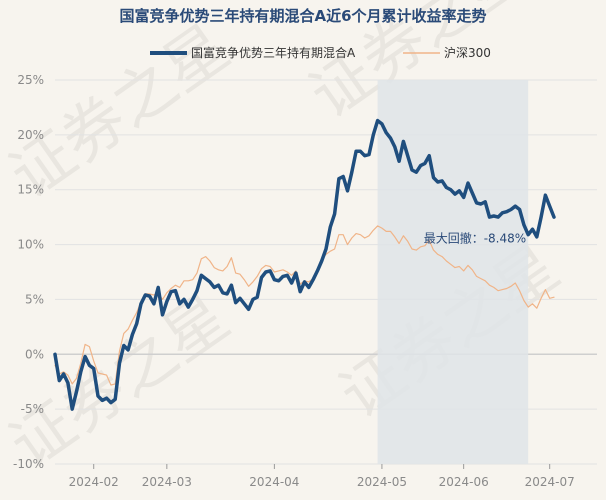 The height and width of the screenshot is (500, 606). Describe the element at coordinates (30, 245) in the screenshot. I see `y-tick-label: 10%` at that location.